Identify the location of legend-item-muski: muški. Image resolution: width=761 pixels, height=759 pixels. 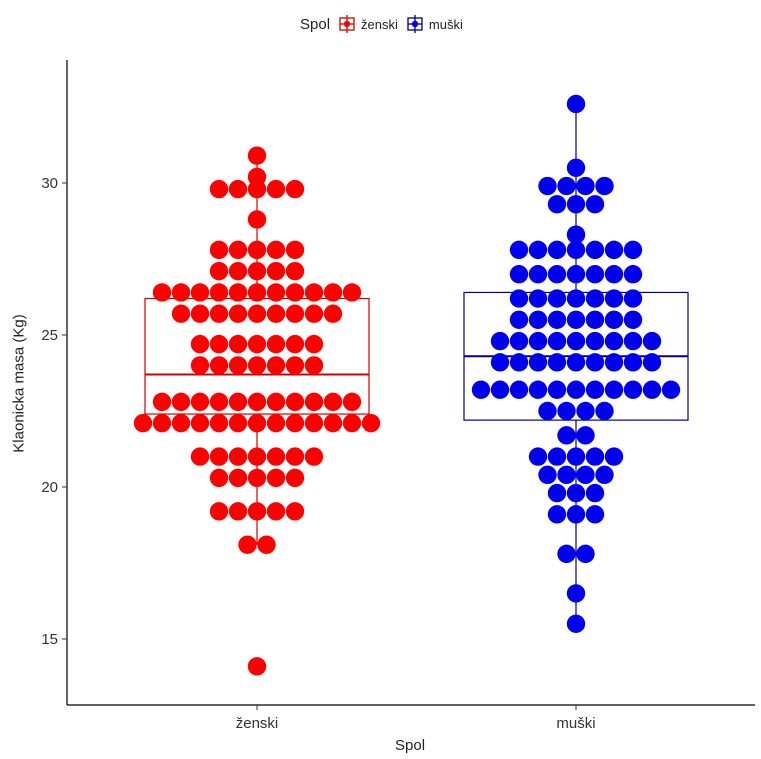
(434, 24).